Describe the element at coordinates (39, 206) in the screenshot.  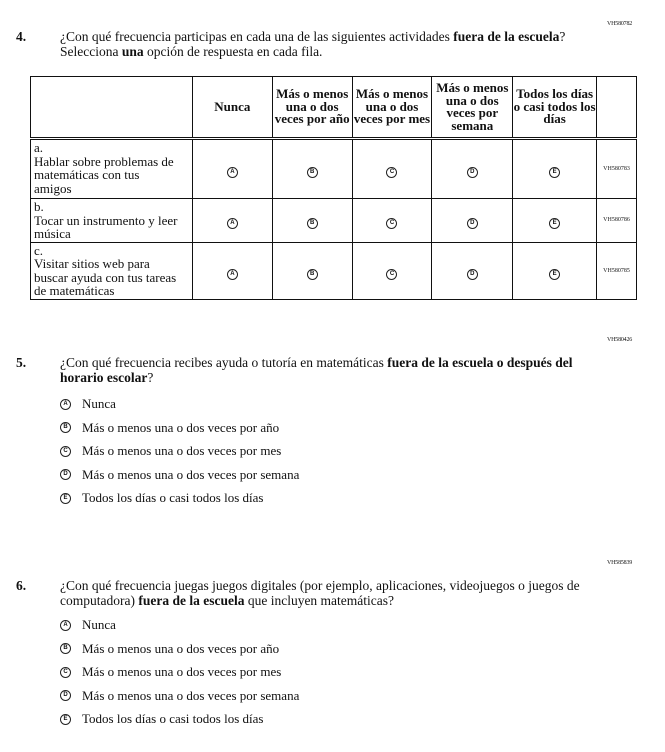
I see `row-letter: b.` at that location.